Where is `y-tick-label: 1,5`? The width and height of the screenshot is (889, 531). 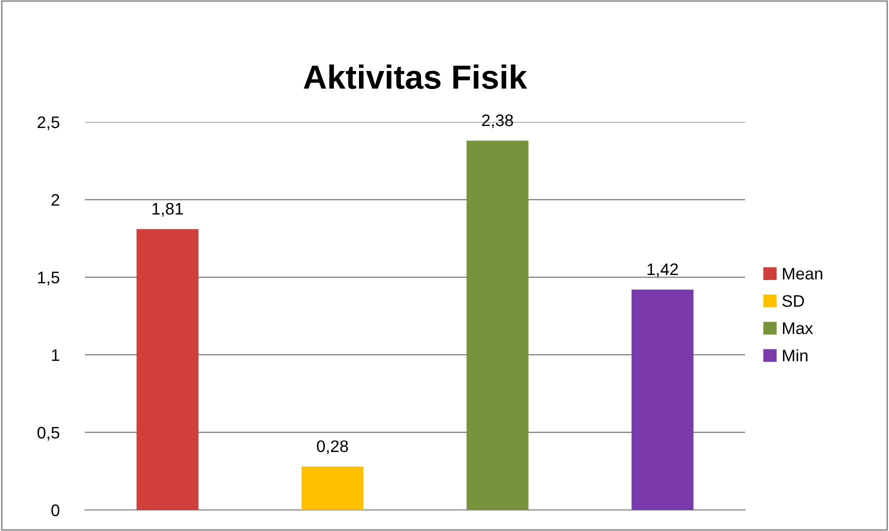 y-tick-label: 1,5 is located at coordinates (49, 279).